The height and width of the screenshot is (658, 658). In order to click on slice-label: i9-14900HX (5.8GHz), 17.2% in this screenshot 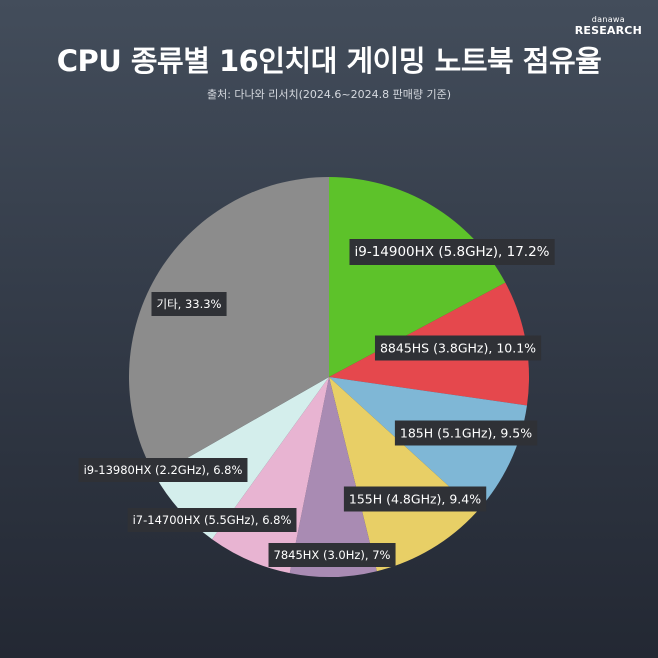, I will do `click(452, 252)`.